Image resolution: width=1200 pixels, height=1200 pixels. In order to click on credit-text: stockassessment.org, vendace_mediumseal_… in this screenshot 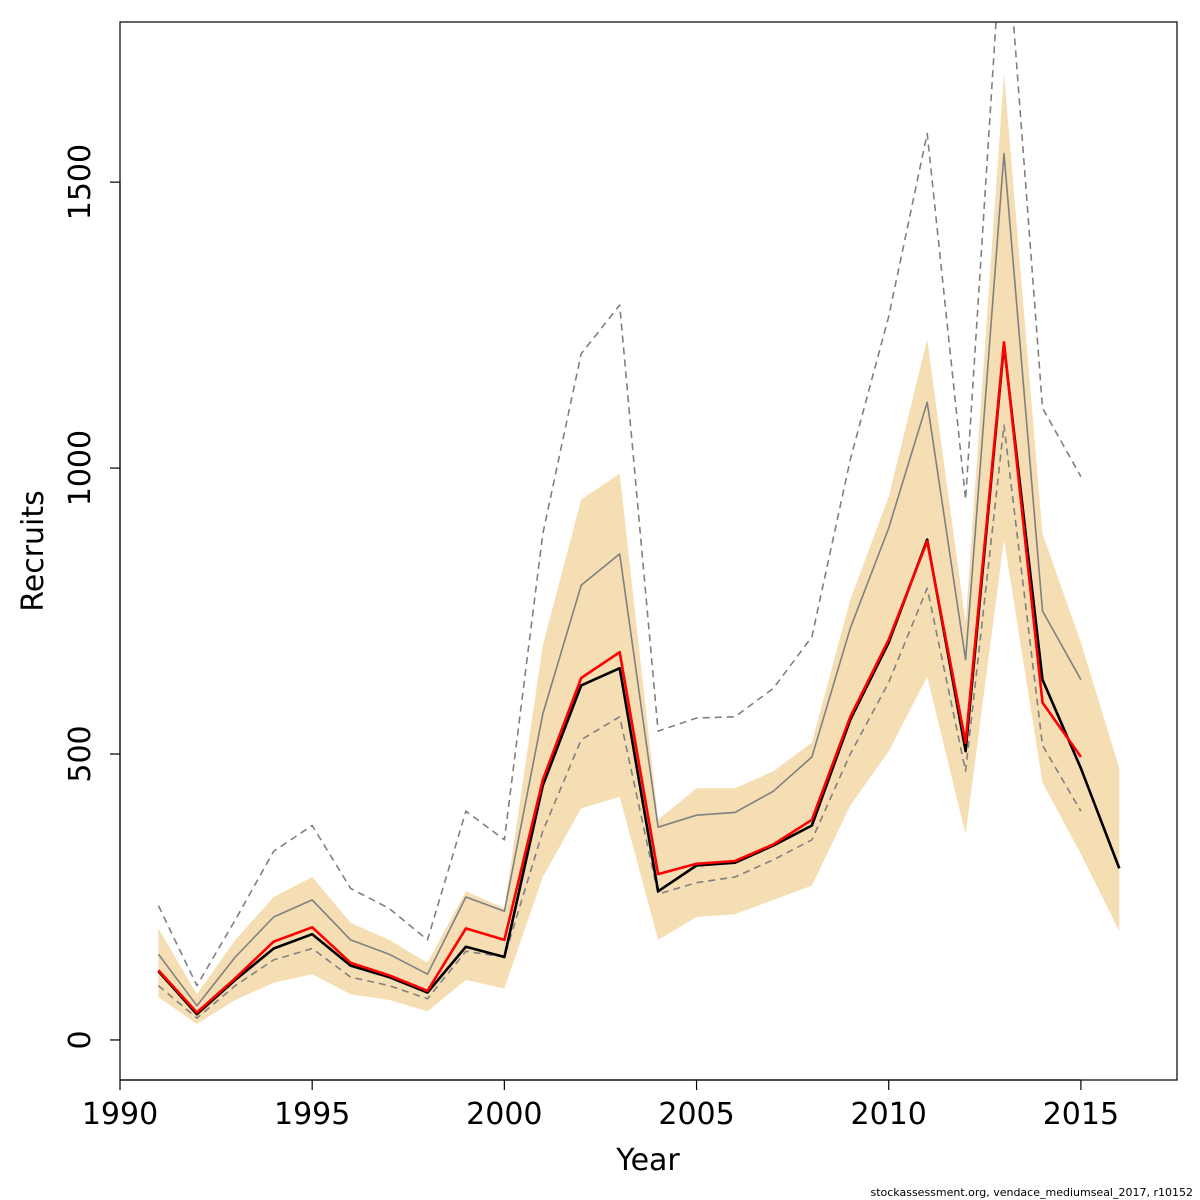, I will do `click(1031, 1192)`.